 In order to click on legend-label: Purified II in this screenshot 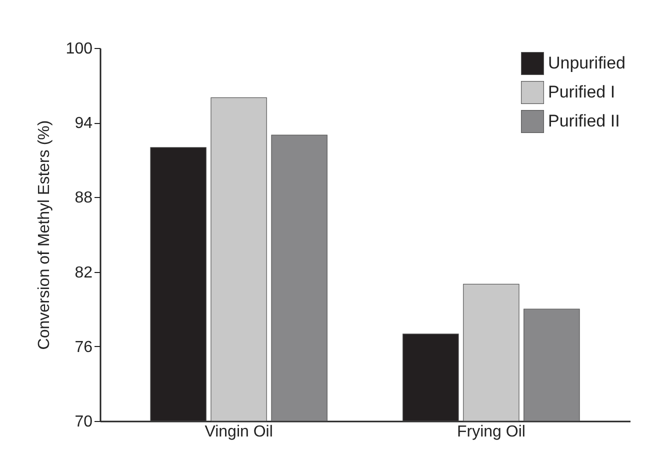, I will do `click(584, 121)`.